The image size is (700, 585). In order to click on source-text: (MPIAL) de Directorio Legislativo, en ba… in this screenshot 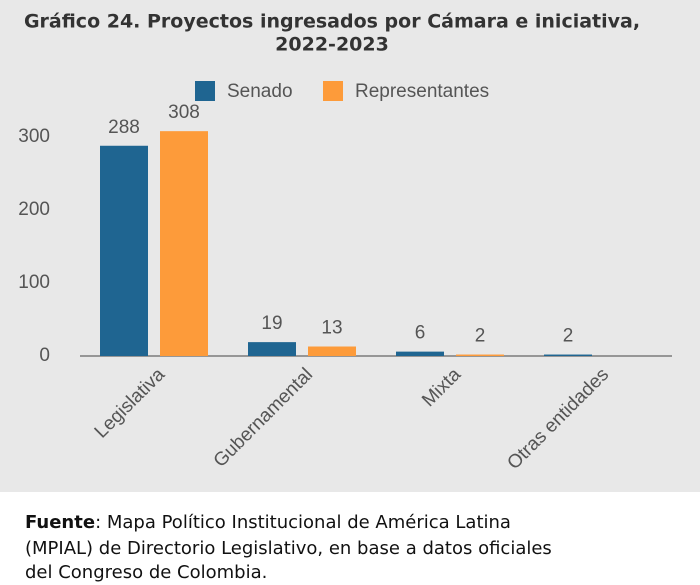, I will do `click(288, 548)`.